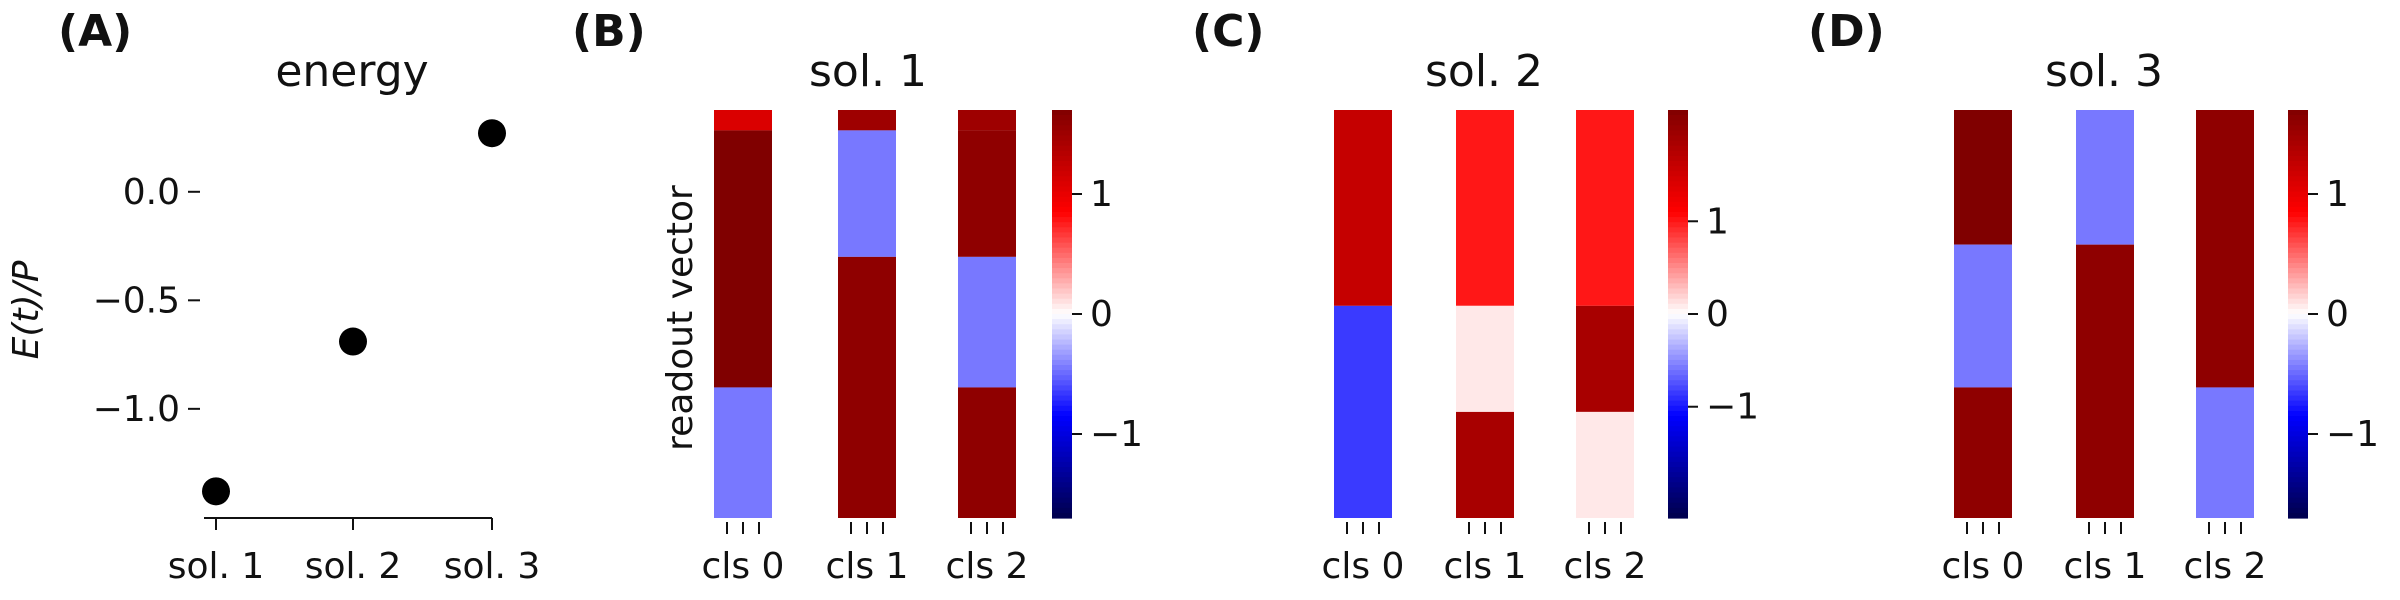 The height and width of the screenshot is (600, 2400). Describe the element at coordinates (1846, 31) in the screenshot. I see `panel-d-label: (D)` at that location.